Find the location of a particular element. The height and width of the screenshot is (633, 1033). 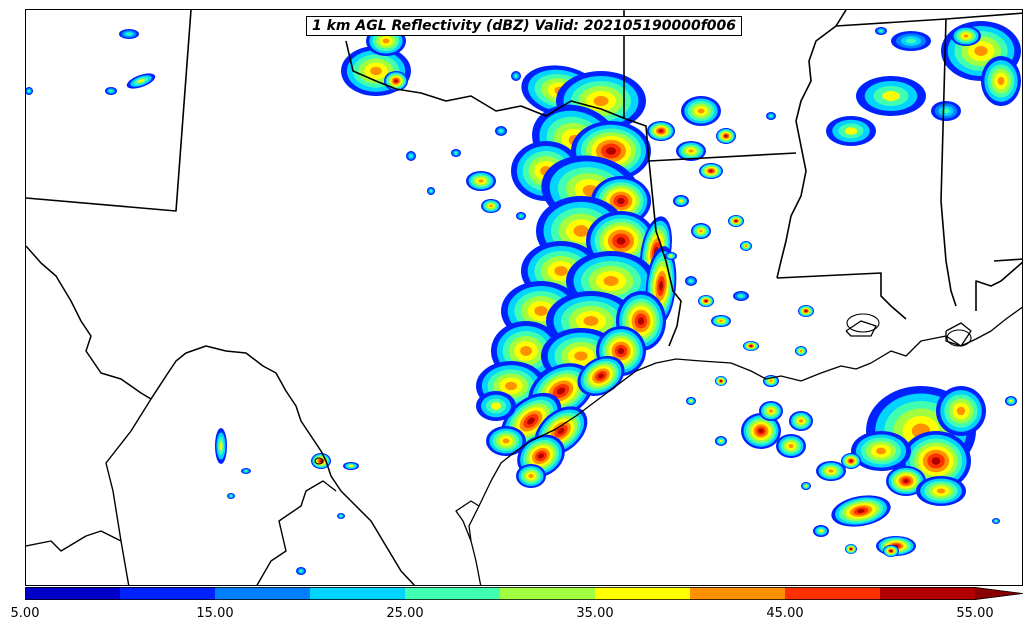

colorbar-tick-label: 25.00 is located at coordinates (405, 613).